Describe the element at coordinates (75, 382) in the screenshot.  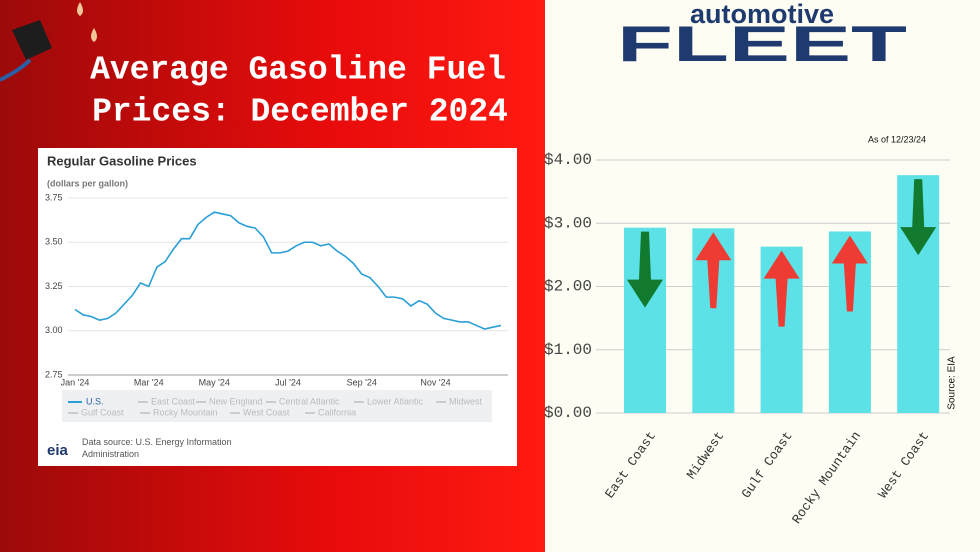
I see `x-tick-label: Jan '24` at that location.